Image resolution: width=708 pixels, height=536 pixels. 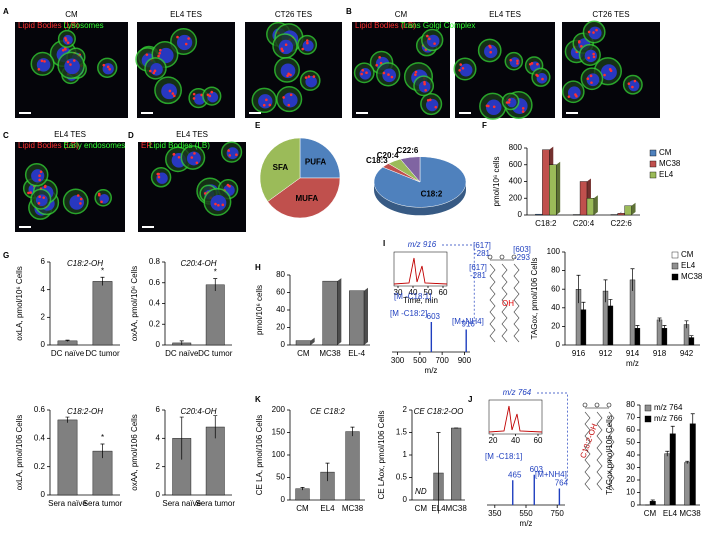 I want to click on y-tick-label: 600, so click(x=516, y=164).